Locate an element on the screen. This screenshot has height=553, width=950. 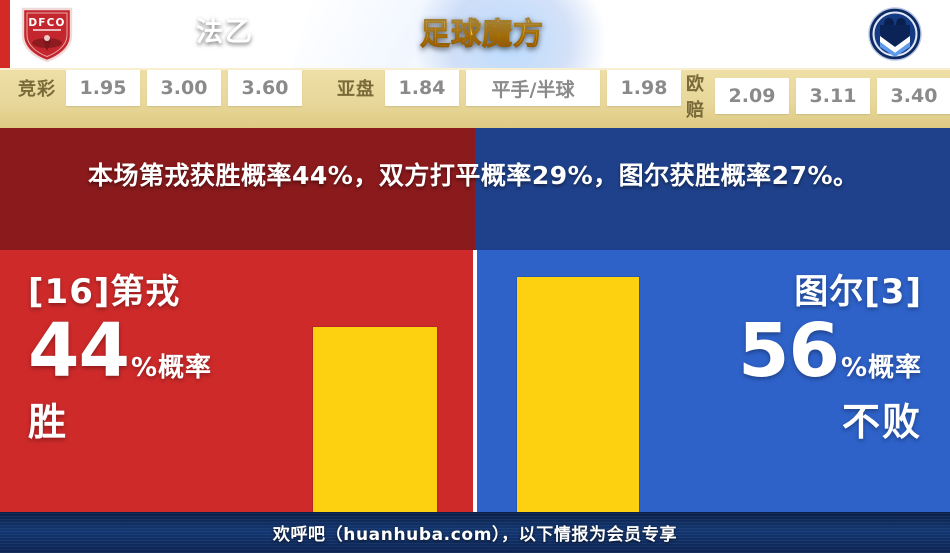
odds-value-jingcai-3: 3.60 is located at coordinates (265, 88).